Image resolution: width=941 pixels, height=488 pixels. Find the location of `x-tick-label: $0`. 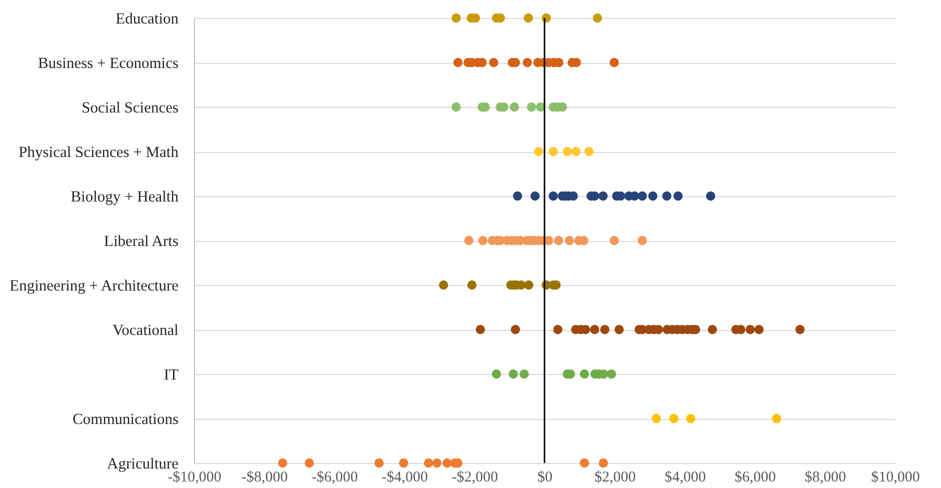

x-tick-label: $0 is located at coordinates (545, 478).